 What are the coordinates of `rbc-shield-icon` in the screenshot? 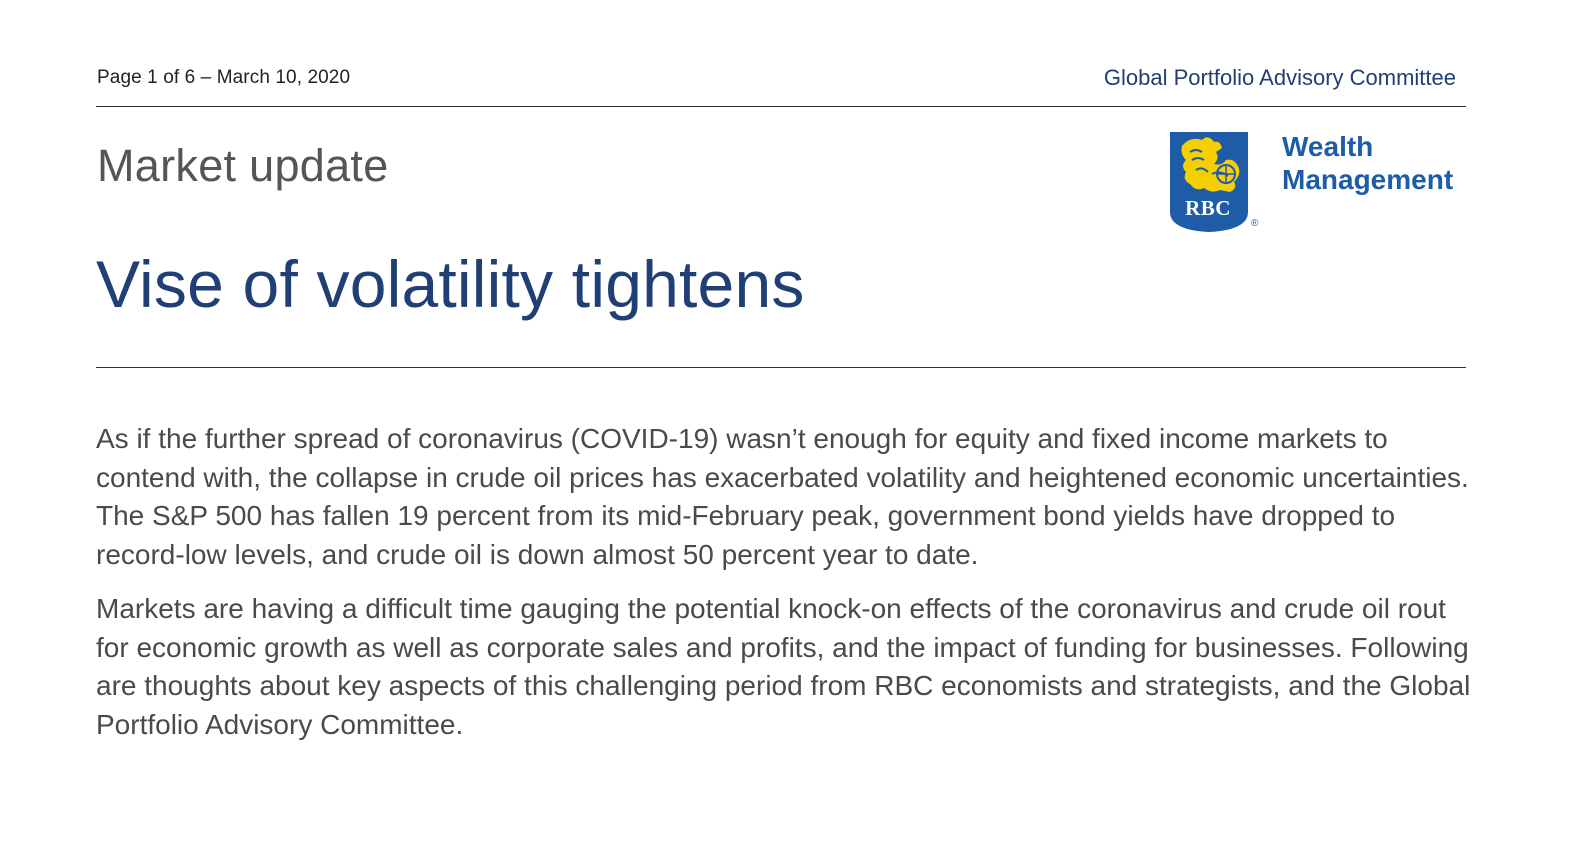 It's located at (1209, 182).